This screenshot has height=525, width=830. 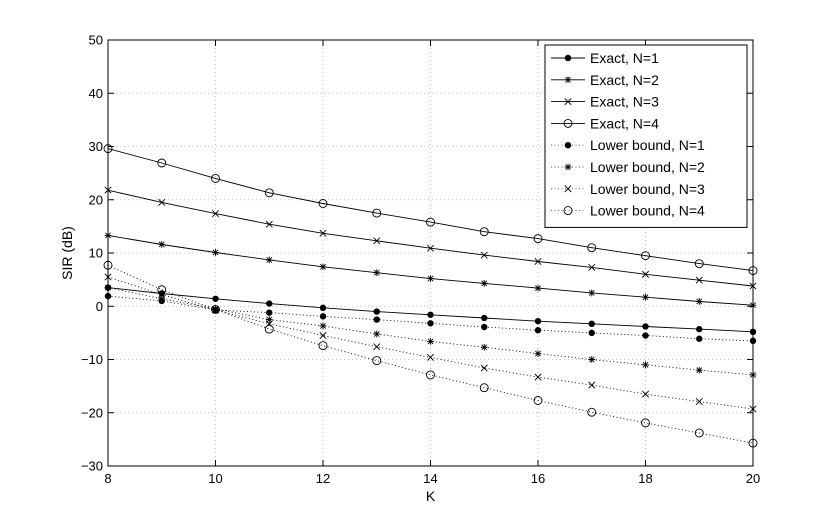 I want to click on legend-item: Lower bound, N=2, so click(x=628, y=167).